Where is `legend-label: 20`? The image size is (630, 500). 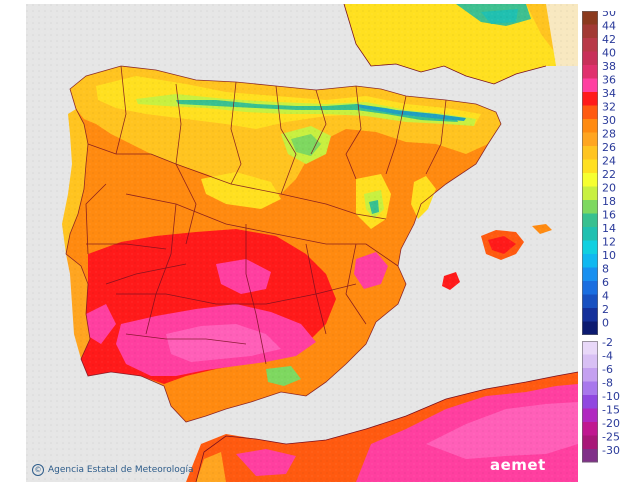 legend-label: 20 is located at coordinates (609, 188).